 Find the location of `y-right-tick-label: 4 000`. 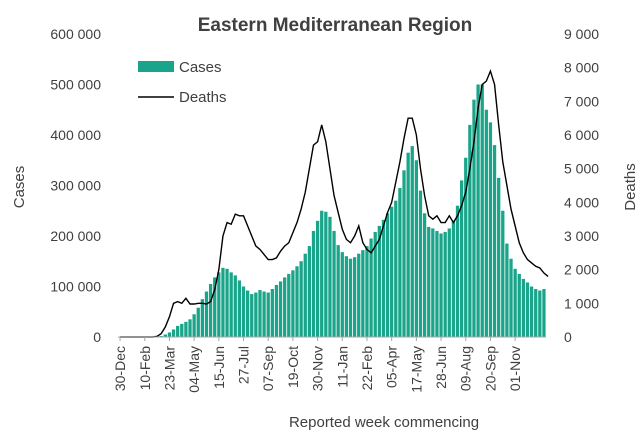

y-right-tick-label: 4 000 is located at coordinates (581, 202).